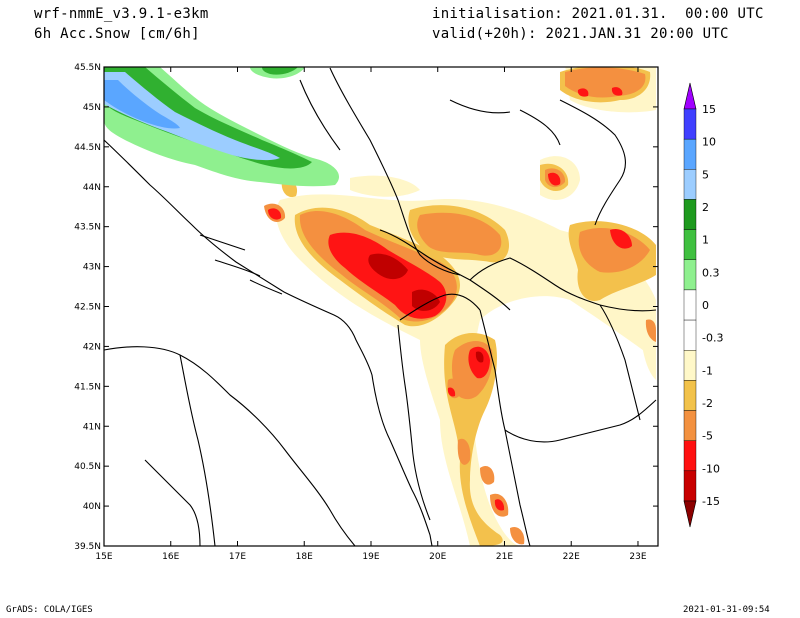 This screenshot has width=800, height=618. I want to click on model-title: wrf-nmmE_v3.9.1-e3km, so click(121, 14).